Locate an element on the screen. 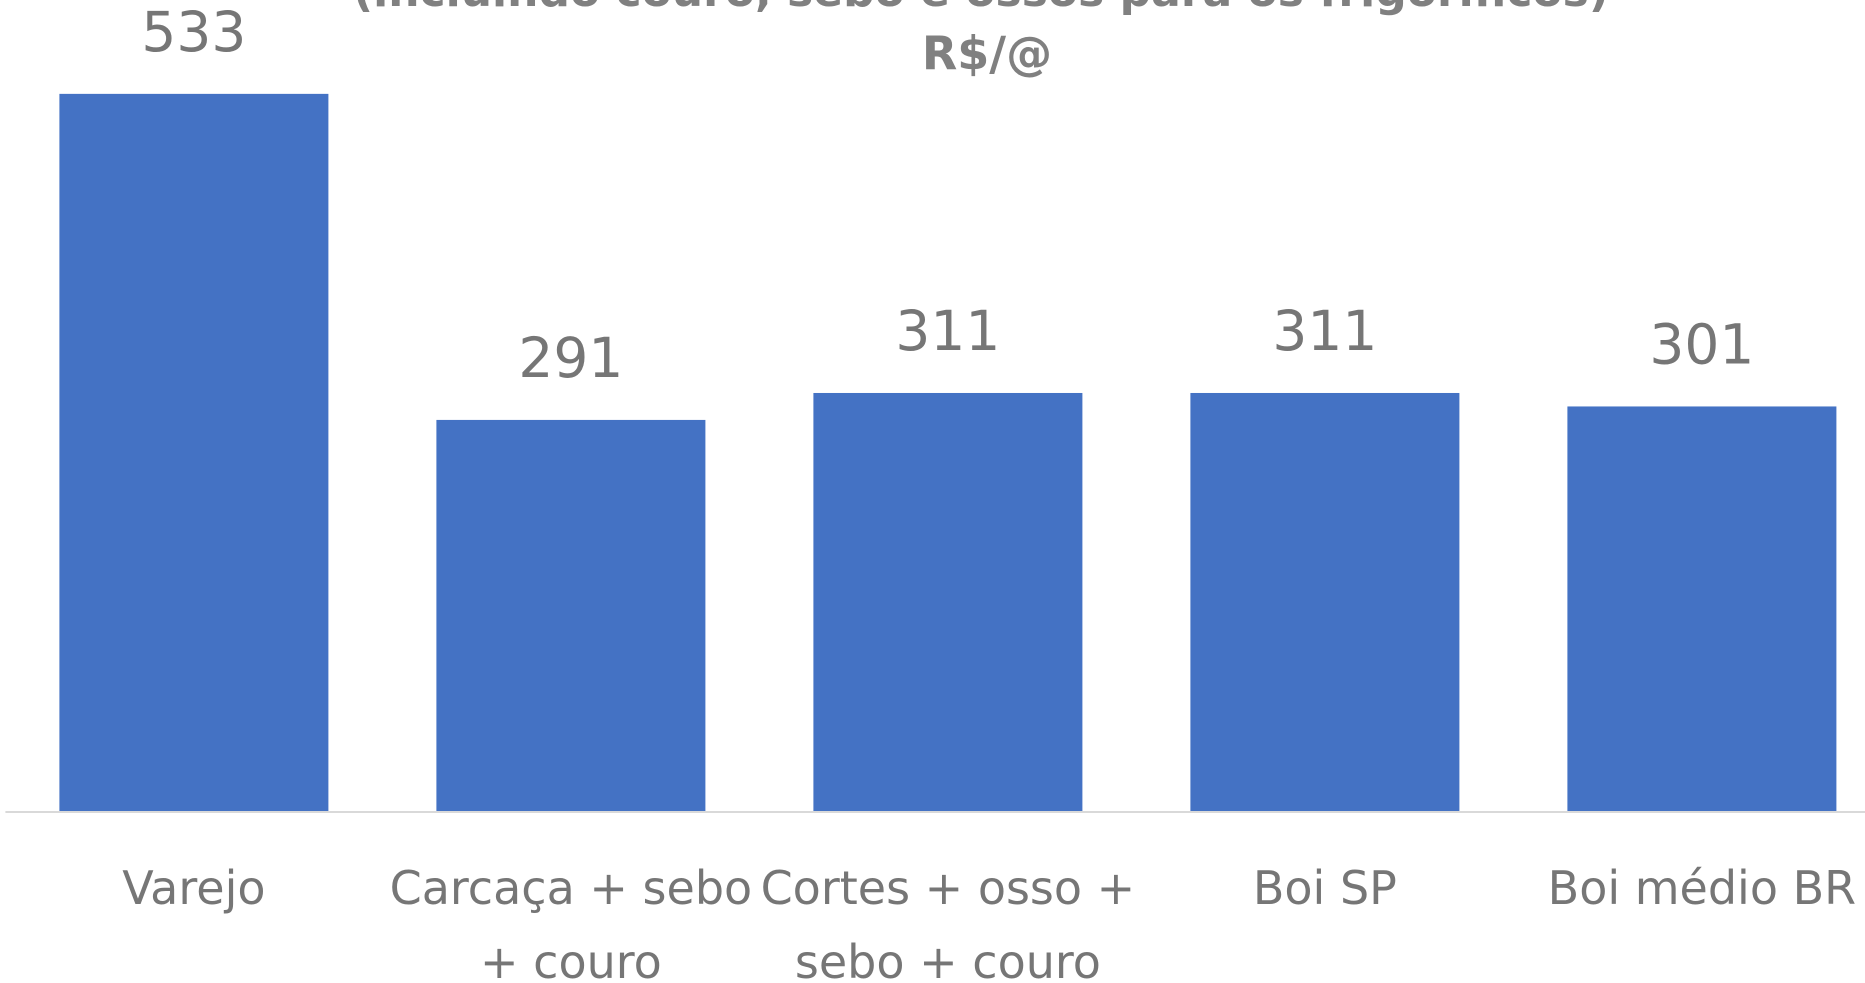 The height and width of the screenshot is (983, 1865). unit-label: R$/@ is located at coordinates (987, 54).